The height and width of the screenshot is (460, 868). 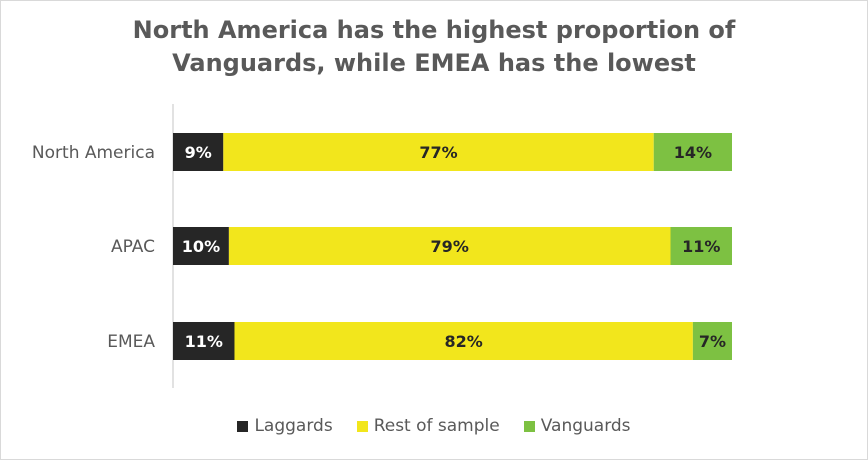 I want to click on data-label-laggards-north-america: 9%, so click(x=198, y=152).